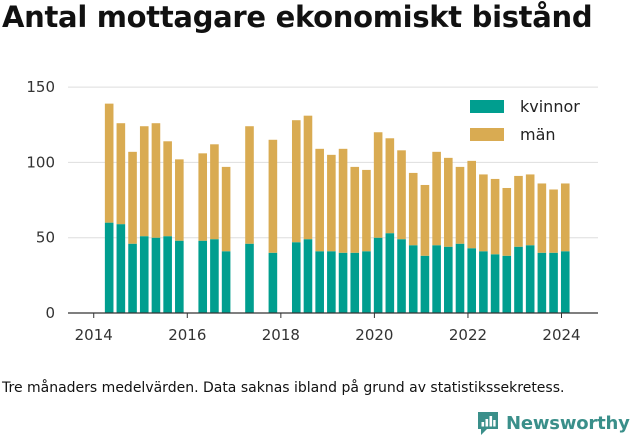  I want to click on y-tick-label: 150, so click(40, 87).